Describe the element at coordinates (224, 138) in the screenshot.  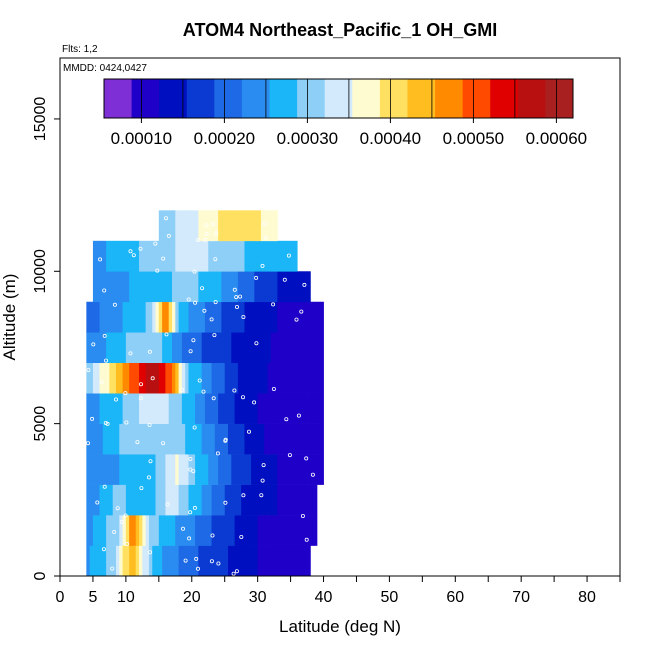
I see `colorbar-tick-label: 0.00020` at that location.